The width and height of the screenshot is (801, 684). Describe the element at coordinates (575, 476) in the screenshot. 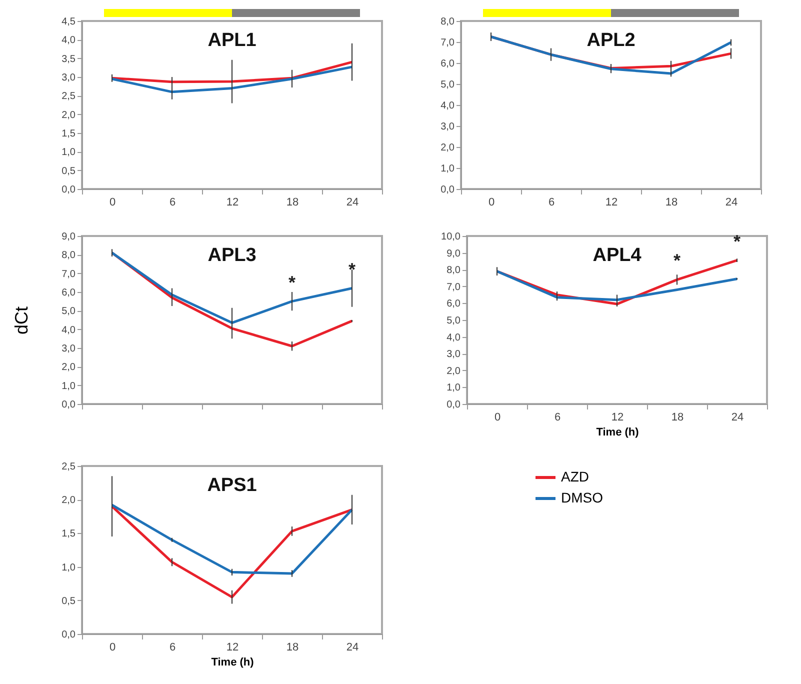

I see `legend-label: AZD` at that location.